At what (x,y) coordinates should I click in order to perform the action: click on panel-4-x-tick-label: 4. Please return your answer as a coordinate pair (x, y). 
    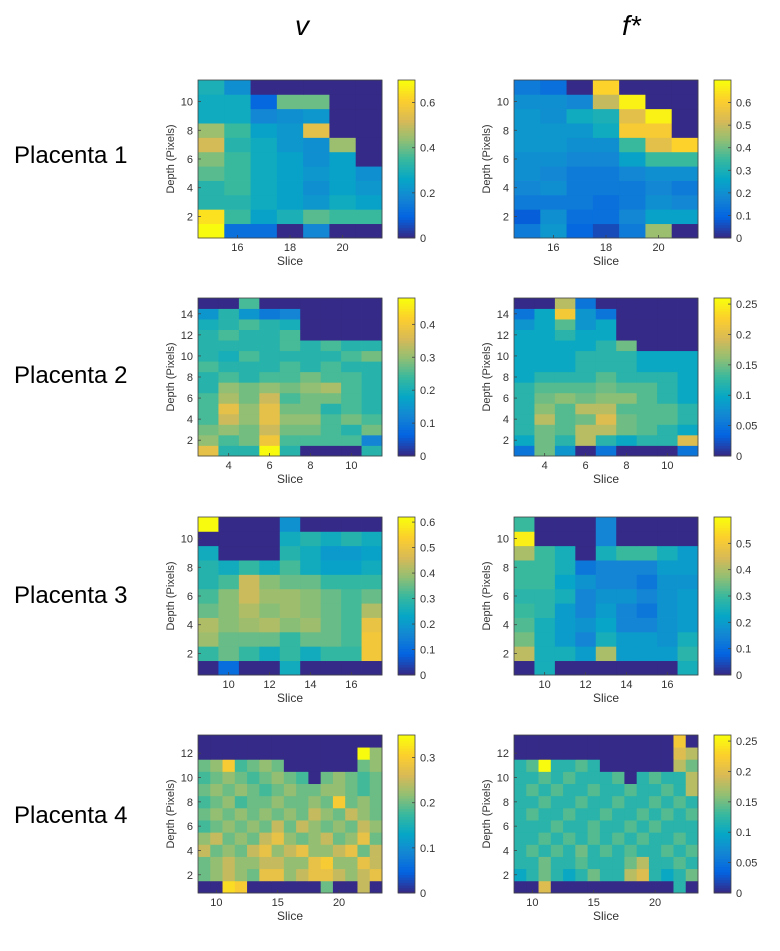
    Looking at the image, I should click on (545, 466).